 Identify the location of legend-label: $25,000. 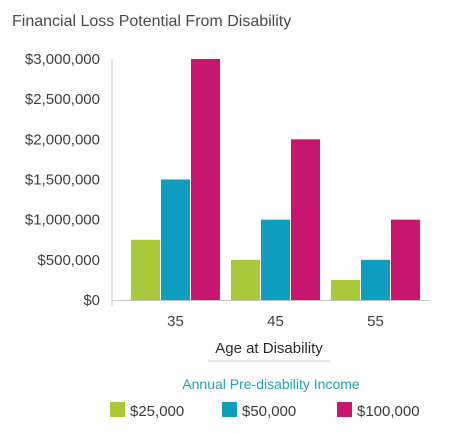
(157, 411).